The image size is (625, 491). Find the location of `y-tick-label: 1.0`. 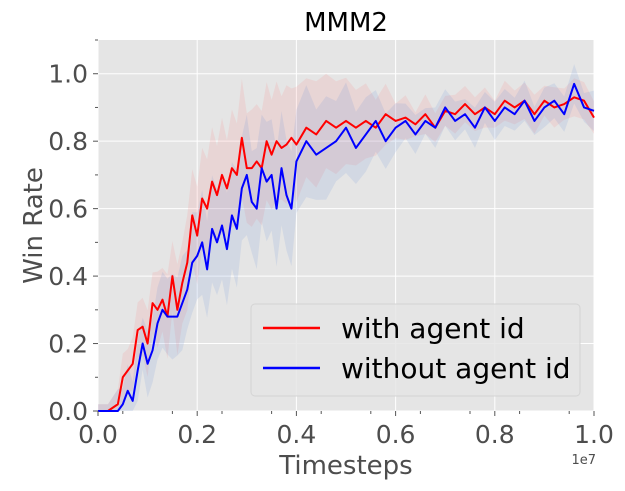

y-tick-label: 1.0 is located at coordinates (68, 74).